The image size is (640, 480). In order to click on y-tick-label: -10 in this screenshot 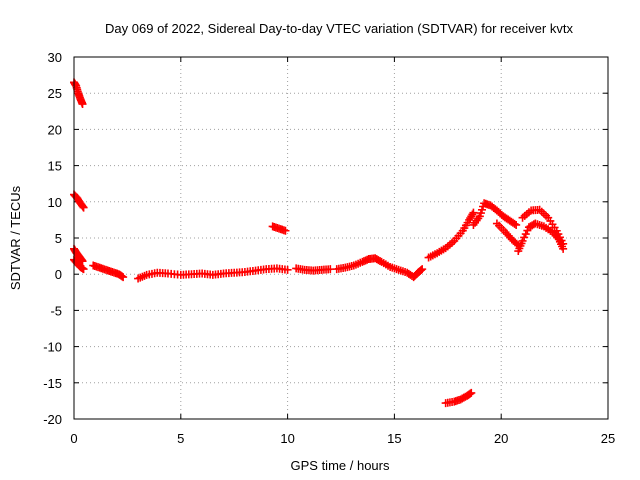, I will do `click(52, 347)`.